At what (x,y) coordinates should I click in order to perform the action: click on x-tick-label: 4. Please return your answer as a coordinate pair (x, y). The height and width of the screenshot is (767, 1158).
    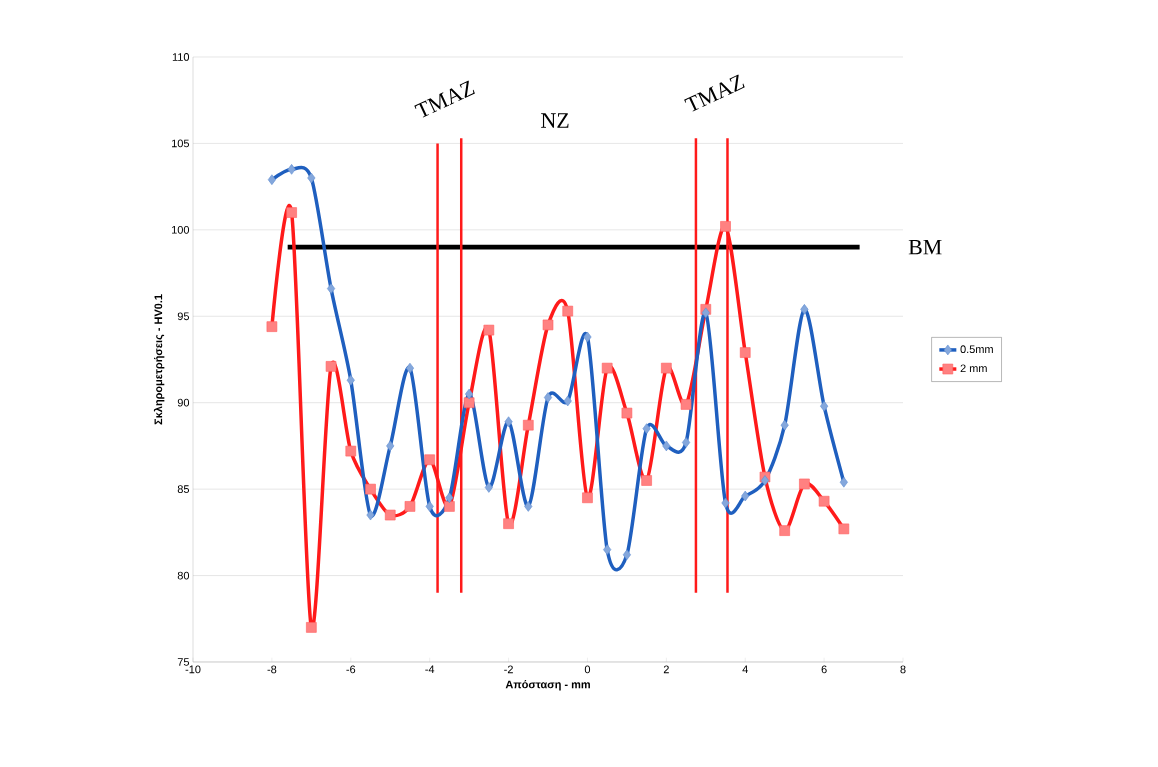
    Looking at the image, I should click on (745, 669).